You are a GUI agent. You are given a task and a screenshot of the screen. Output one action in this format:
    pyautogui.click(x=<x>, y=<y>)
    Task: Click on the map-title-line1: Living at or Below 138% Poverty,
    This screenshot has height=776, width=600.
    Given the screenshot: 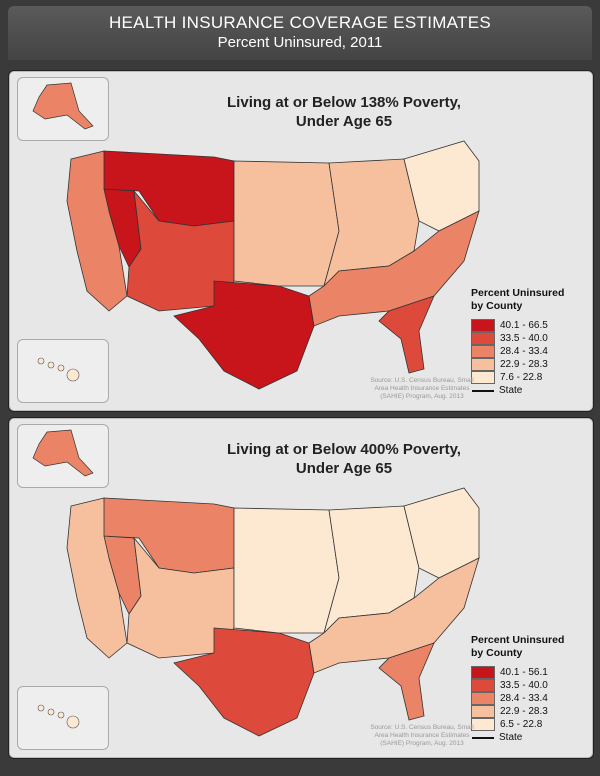 What is the action you would take?
    pyautogui.click(x=344, y=102)
    